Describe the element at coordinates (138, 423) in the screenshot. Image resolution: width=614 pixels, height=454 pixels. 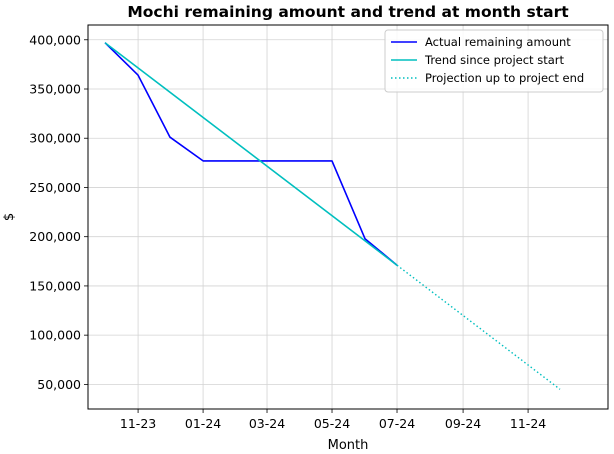
I see `x-tick-label: 11-23` at that location.